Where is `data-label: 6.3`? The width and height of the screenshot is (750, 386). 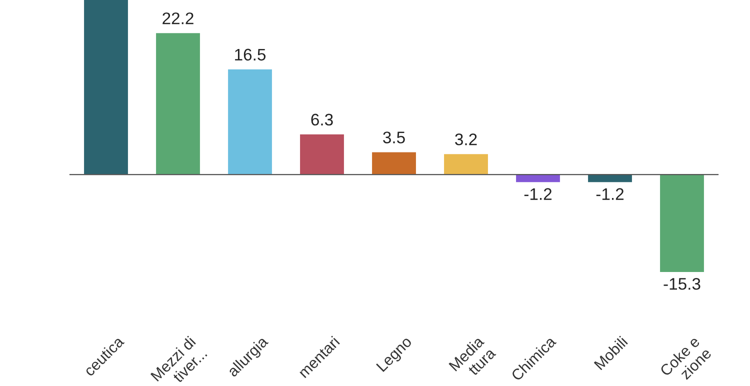 data-label: 6.3 is located at coordinates (322, 120).